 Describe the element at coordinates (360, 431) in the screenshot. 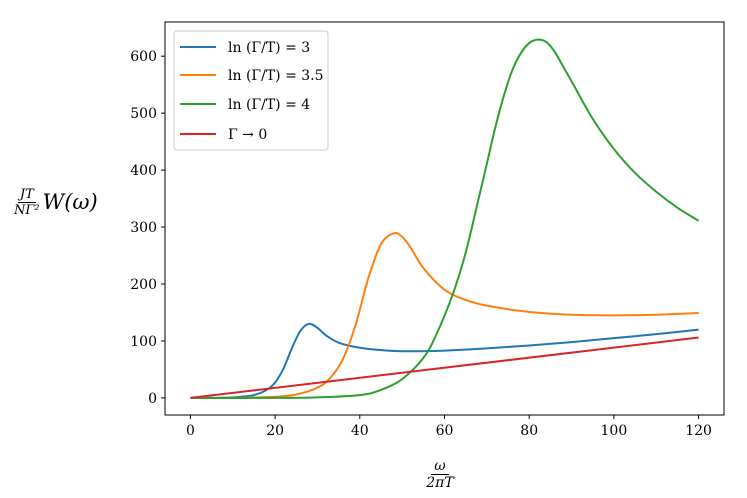

I see `x-tick-label: 40` at that location.